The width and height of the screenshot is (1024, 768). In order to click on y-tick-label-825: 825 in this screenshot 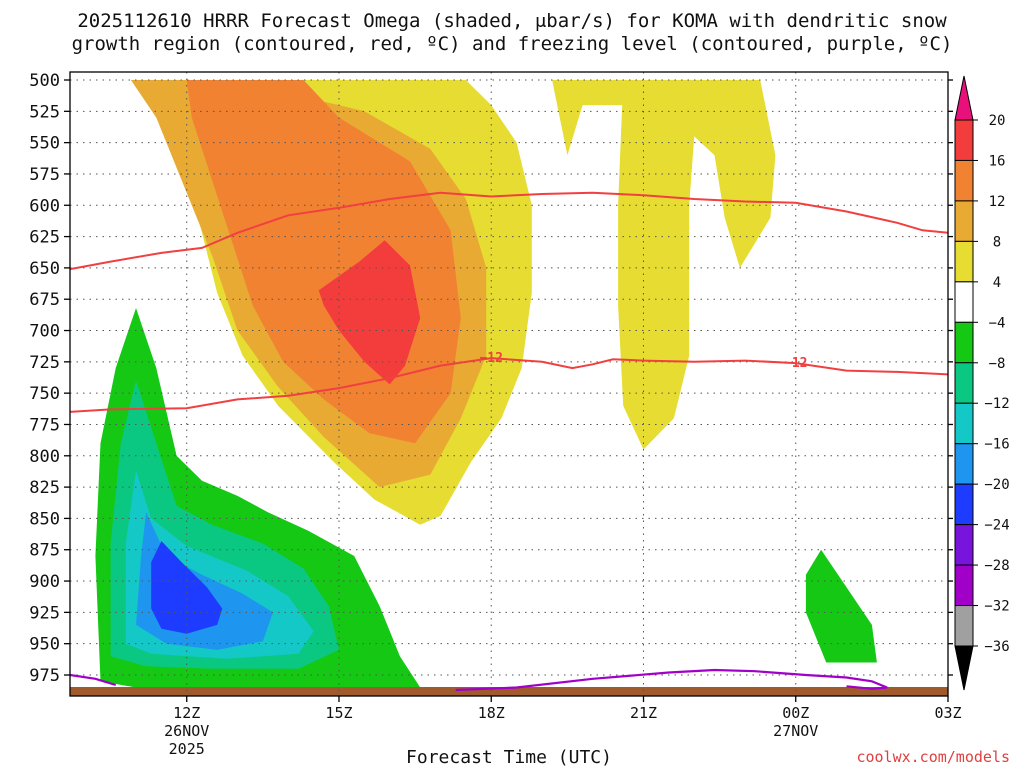, I will do `click(44, 488)`.